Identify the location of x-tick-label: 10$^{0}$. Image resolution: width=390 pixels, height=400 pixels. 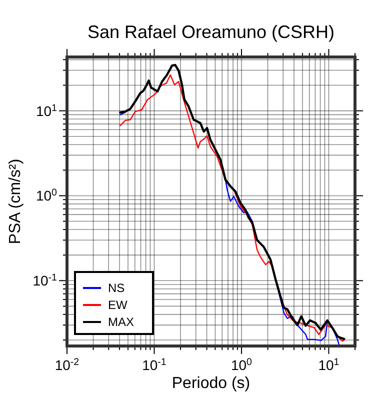
(241, 364).